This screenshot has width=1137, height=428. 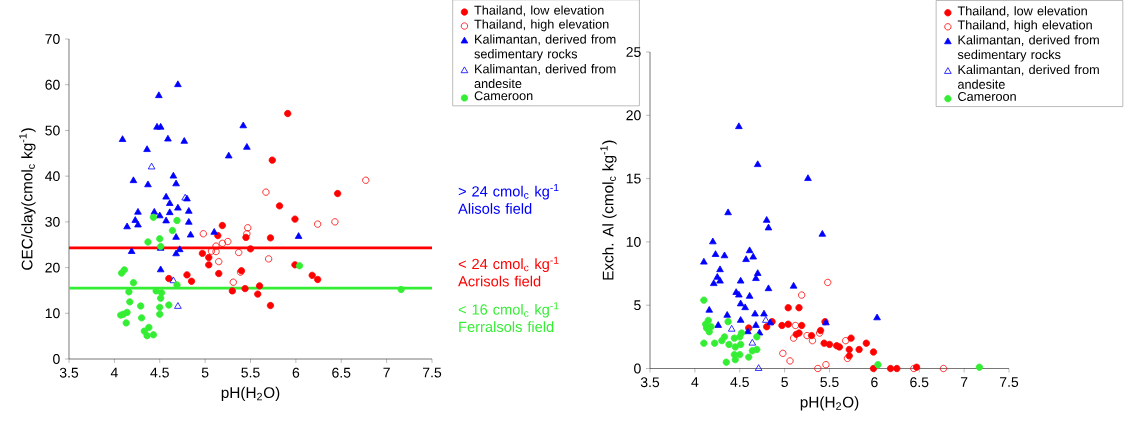 What do you see at coordinates (52, 130) in the screenshot?
I see `y-tick-label: 50` at bounding box center [52, 130].